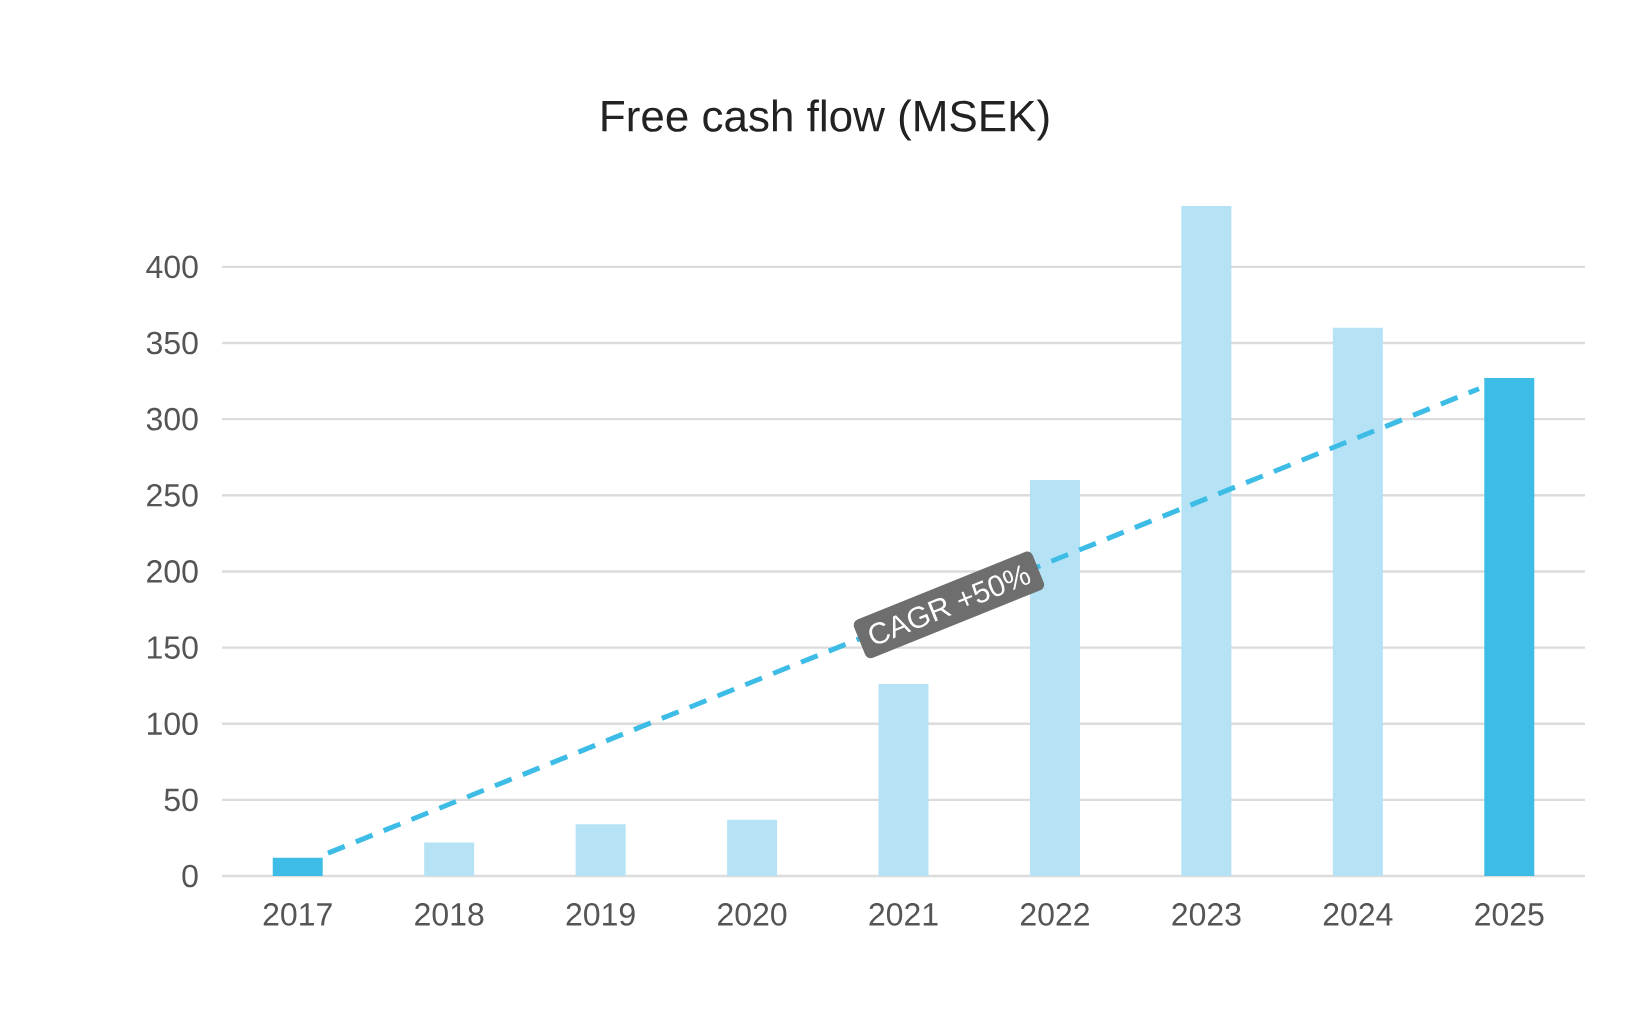  What do you see at coordinates (1358, 914) in the screenshot?
I see `x-tick-label: 2024` at bounding box center [1358, 914].